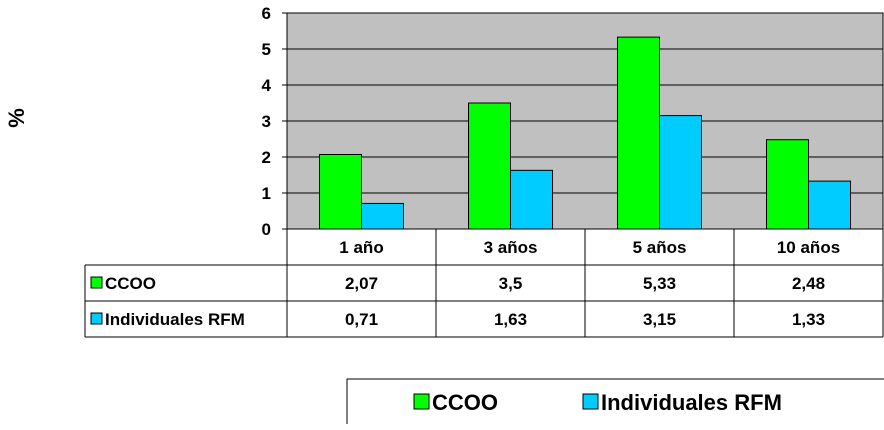  I want to click on y-tick-label: 5, so click(266, 49).